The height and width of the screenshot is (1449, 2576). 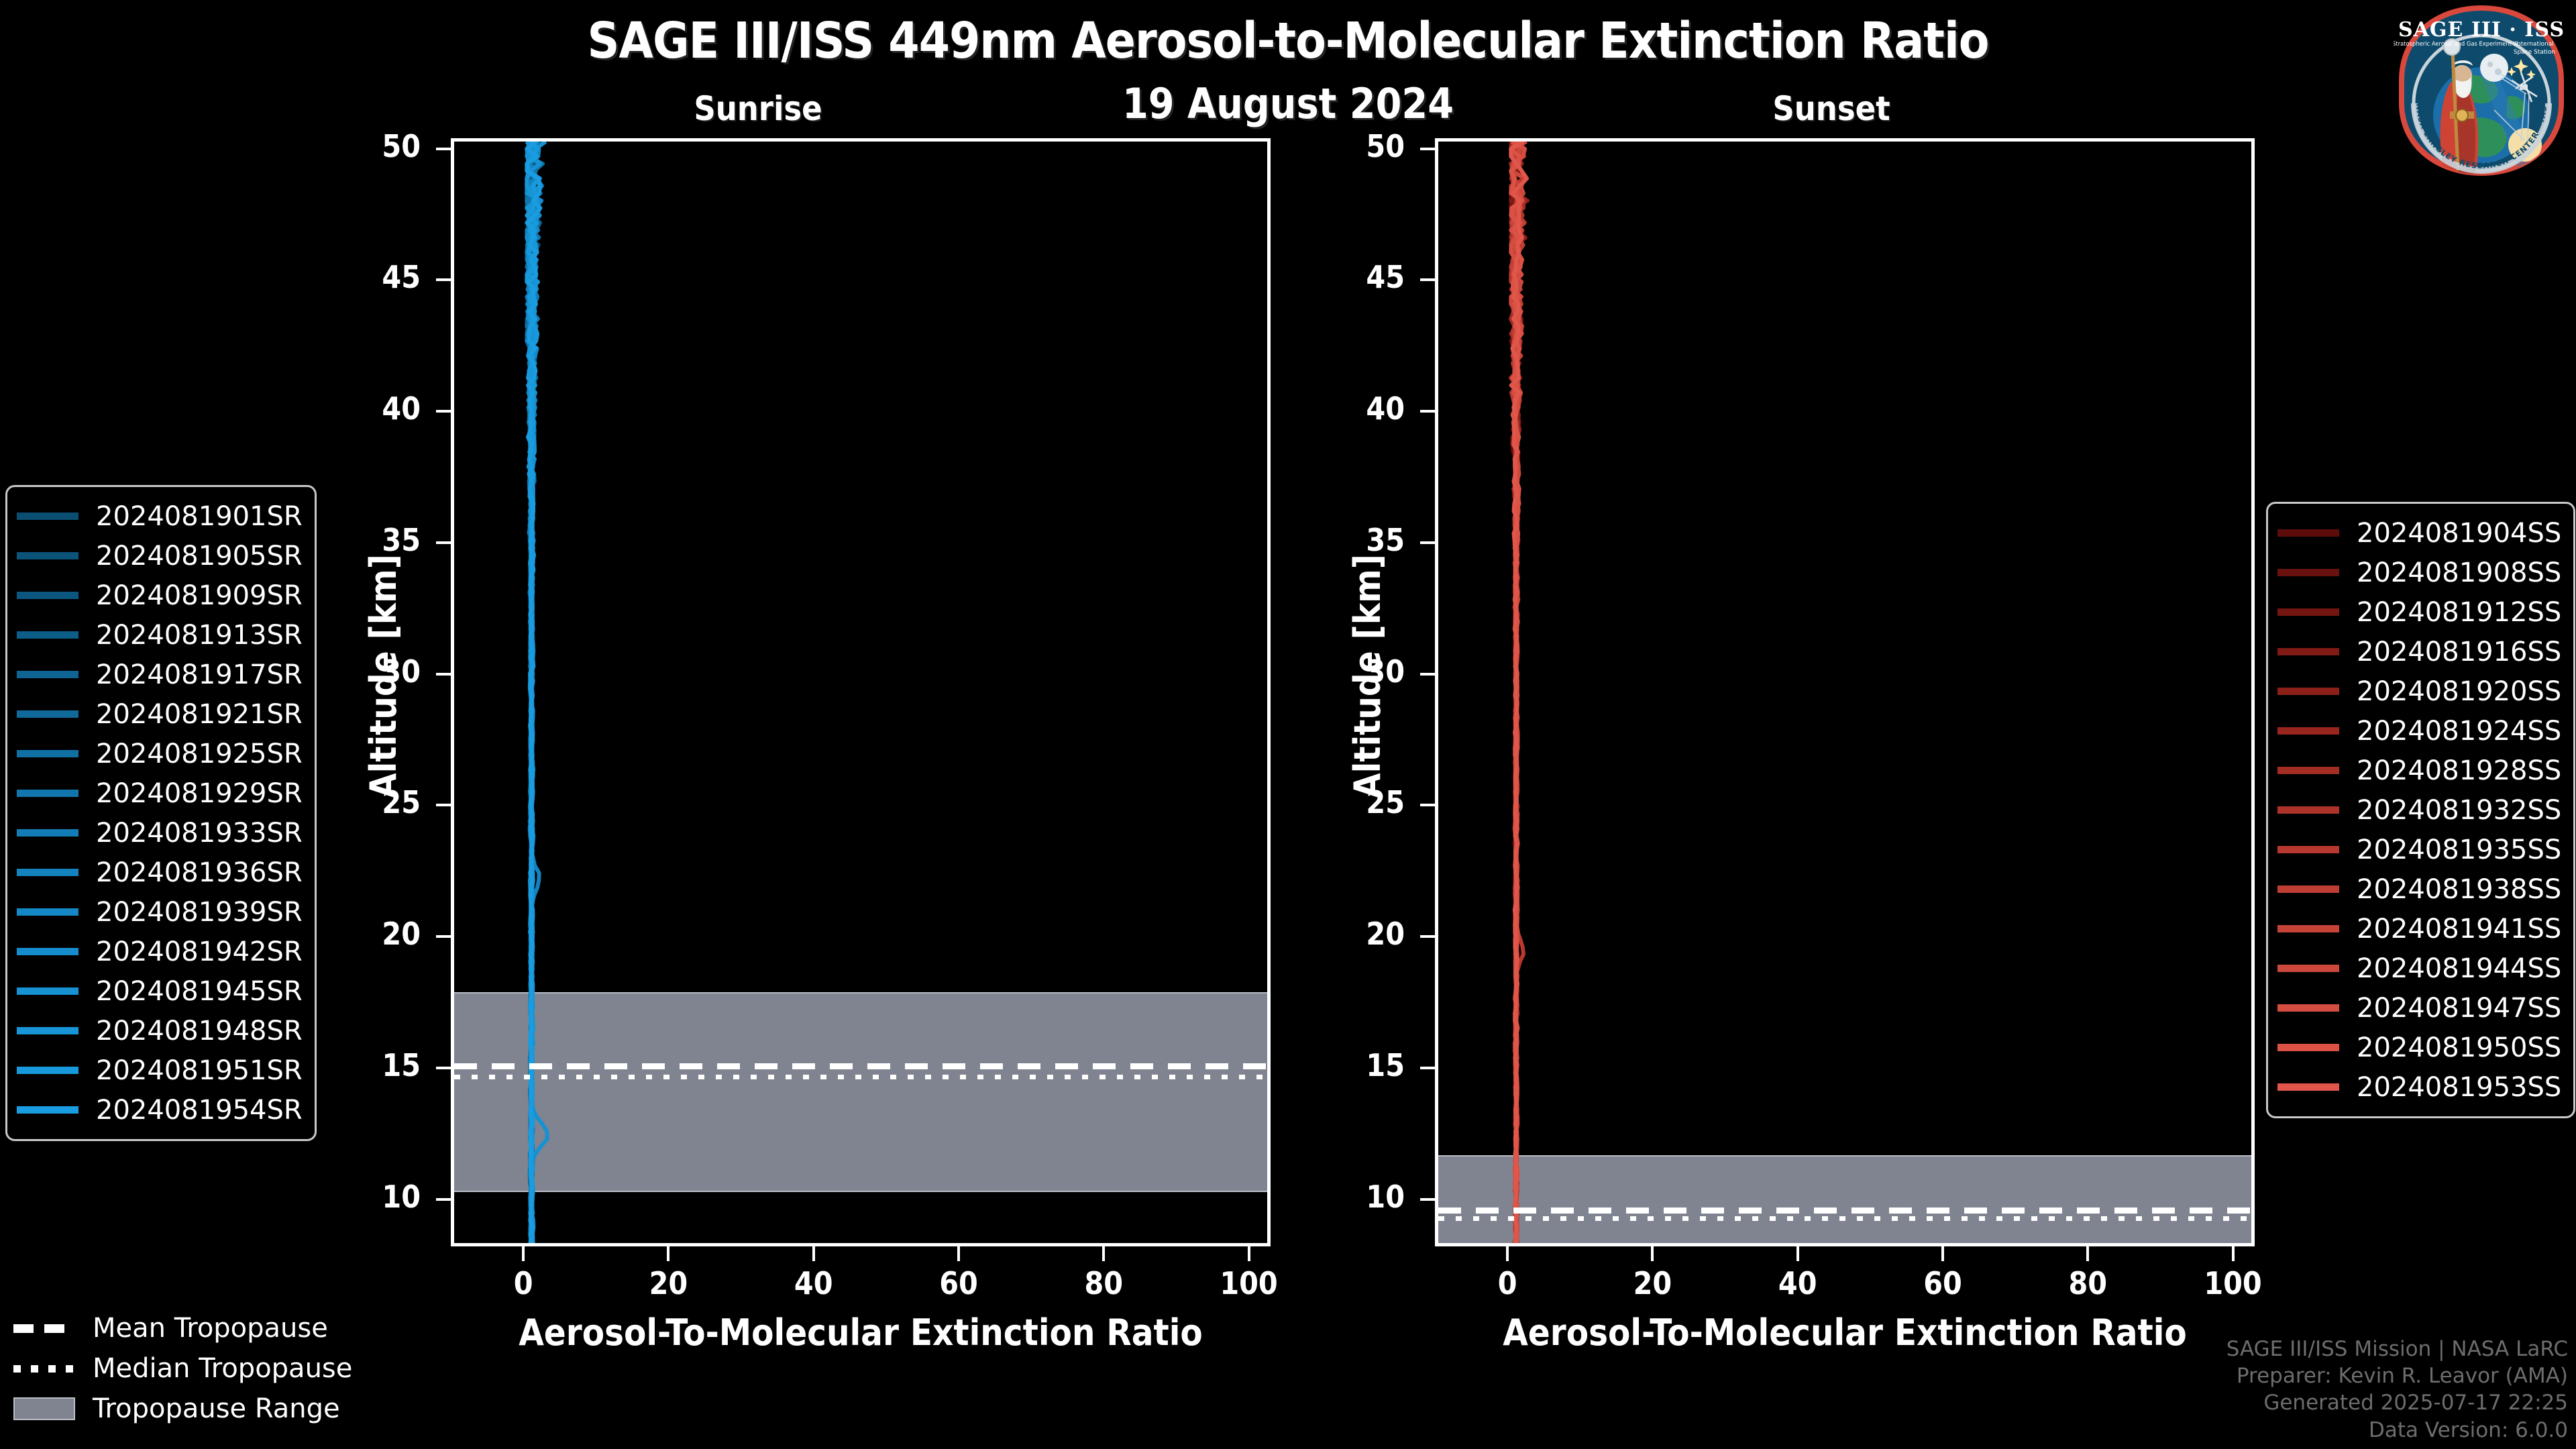 What do you see at coordinates (2481, 30) in the screenshot?
I see `logo-title: SAGE III · ISS` at bounding box center [2481, 30].